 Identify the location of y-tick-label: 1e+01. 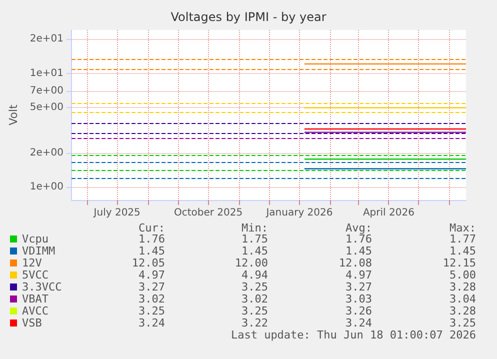
(47, 73).